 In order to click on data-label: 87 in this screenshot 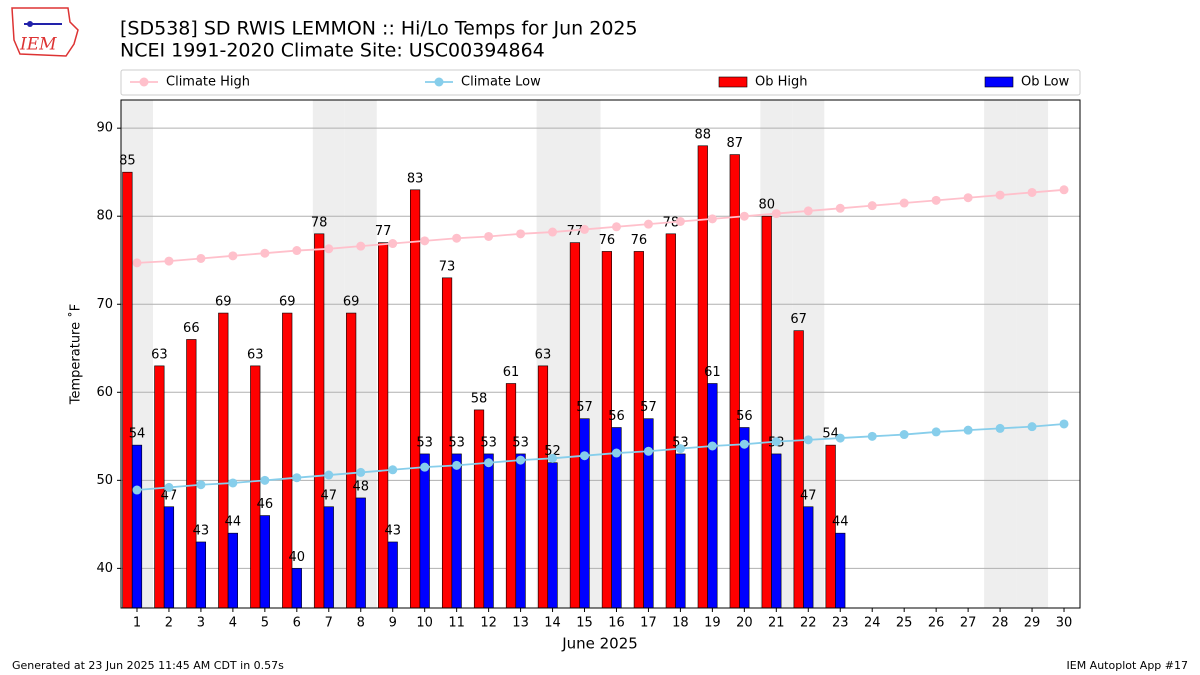, I will do `click(734, 143)`.